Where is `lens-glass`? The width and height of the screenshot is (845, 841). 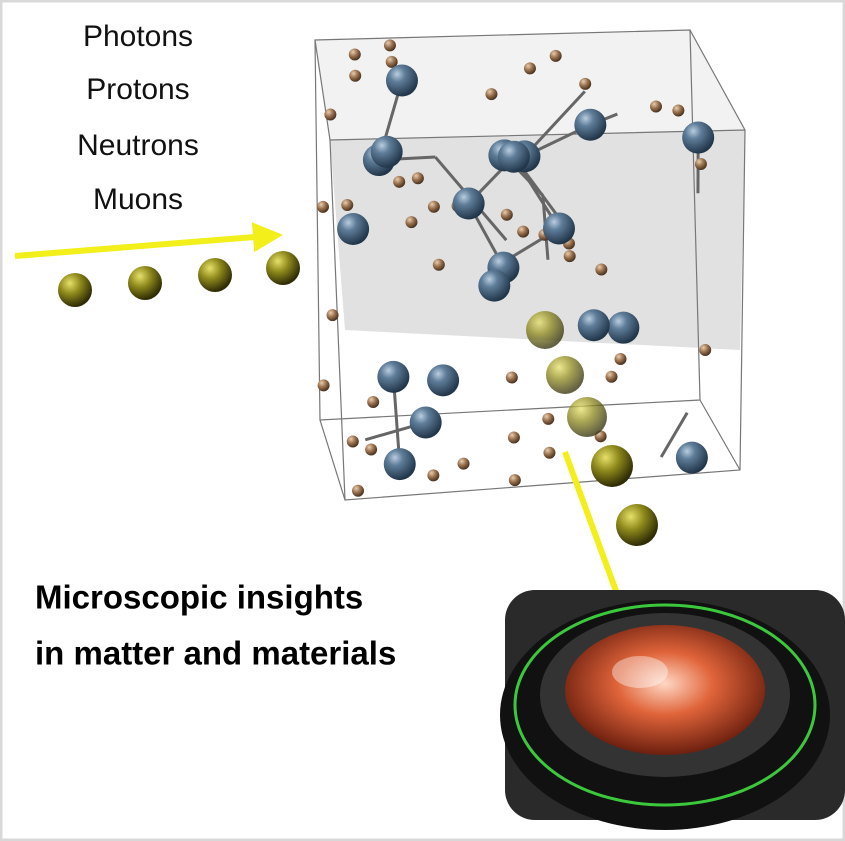 lens-glass is located at coordinates (665, 690).